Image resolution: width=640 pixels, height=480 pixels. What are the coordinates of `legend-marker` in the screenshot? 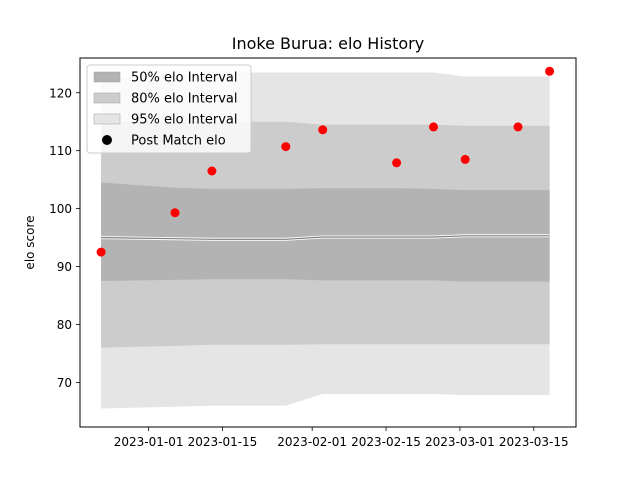 It's located at (107, 140).